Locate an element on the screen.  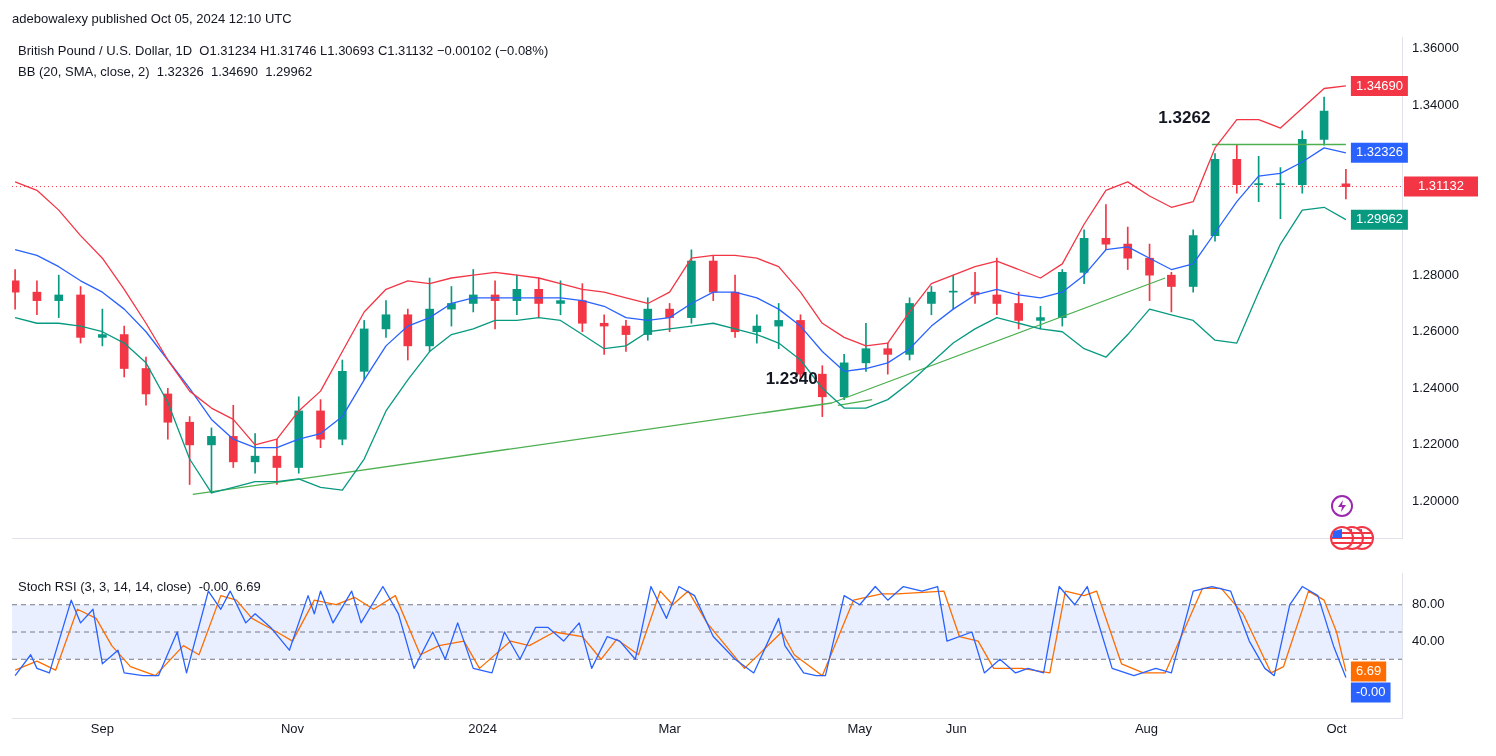
data-label: -0.00 is located at coordinates (1370, 691).